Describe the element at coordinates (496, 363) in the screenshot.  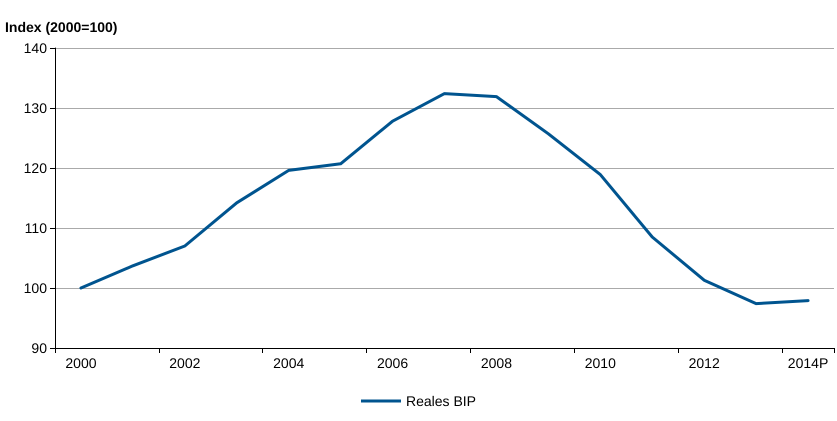
I see `x-tick-label: 2008` at that location.